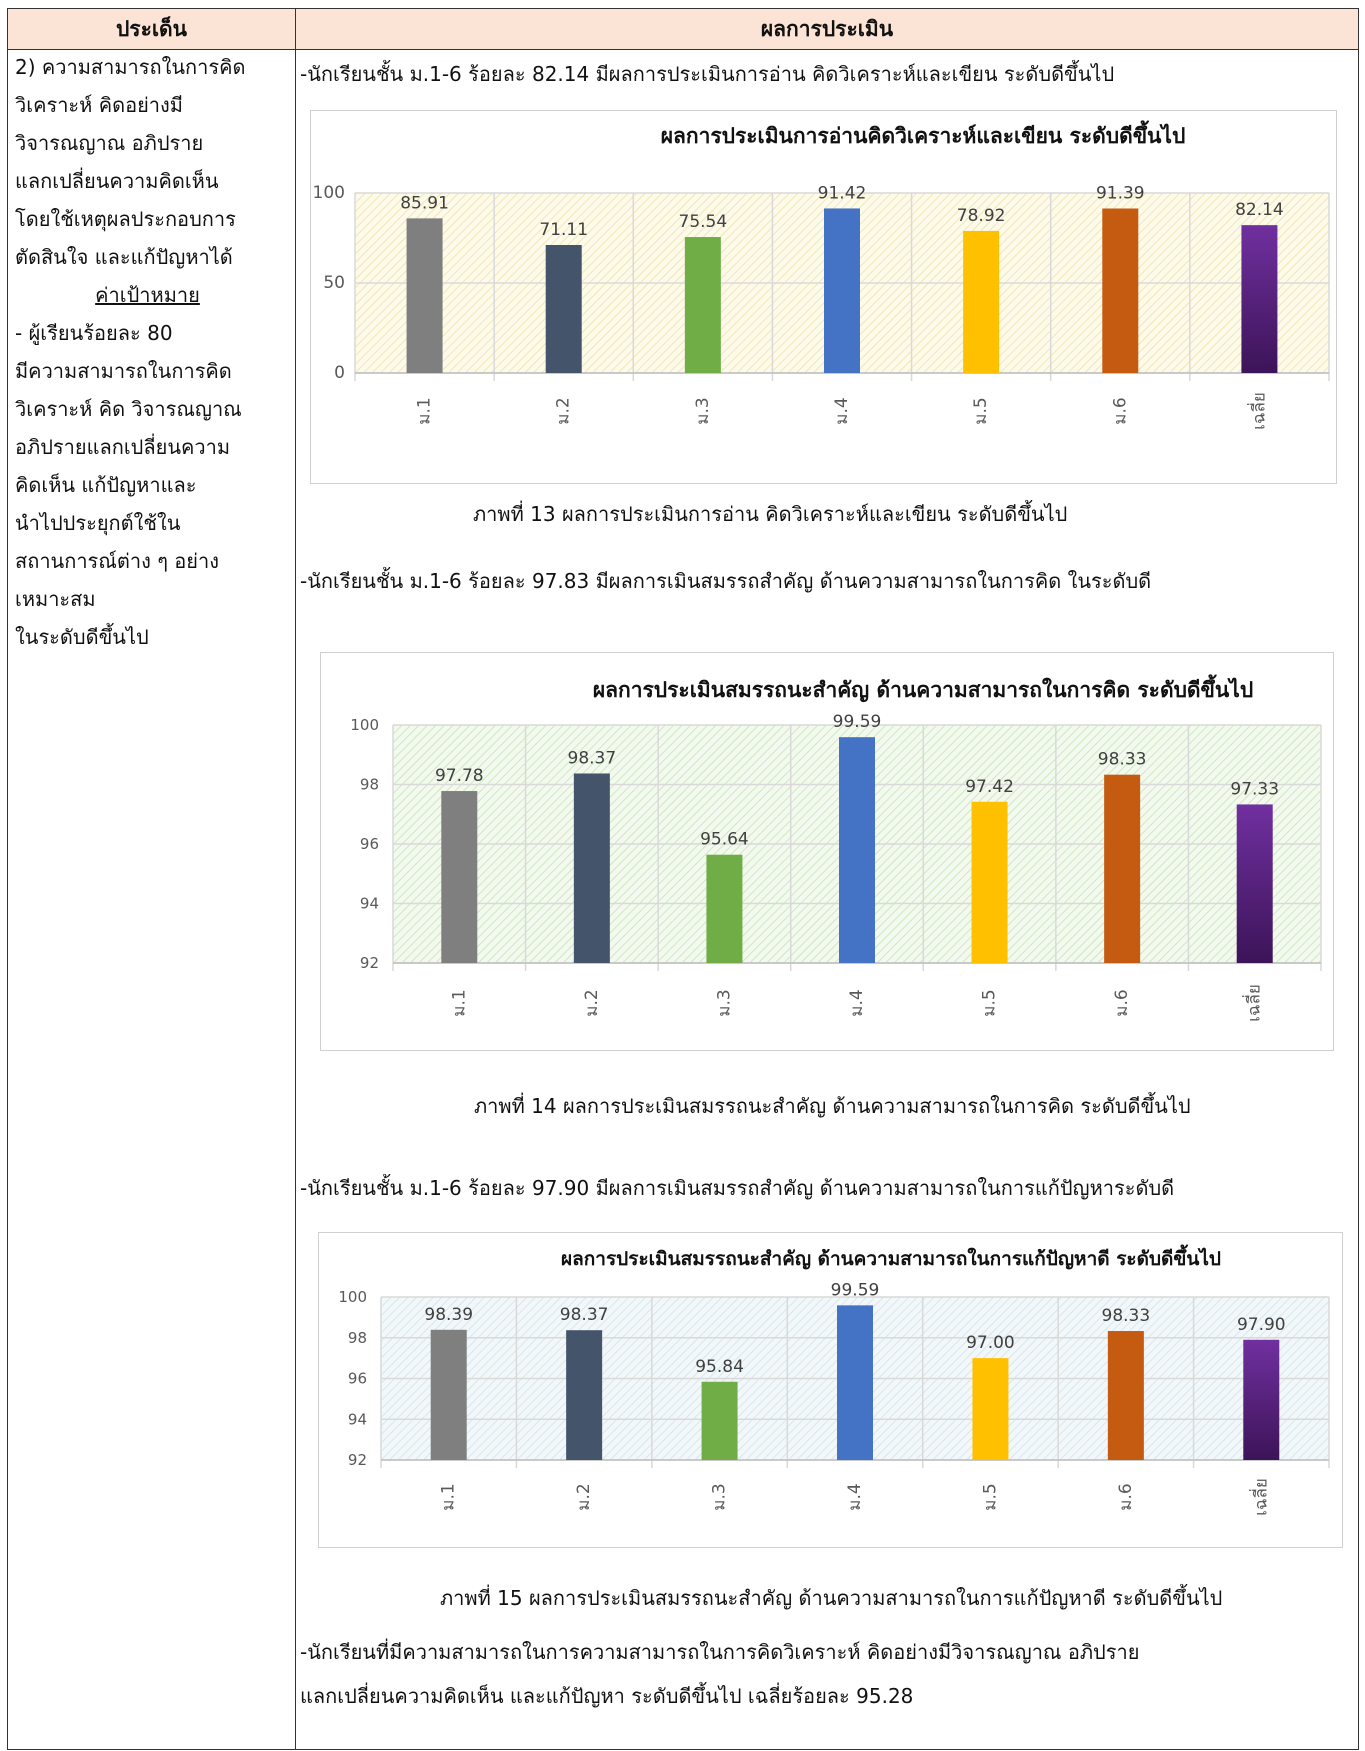 Image resolution: width=1365 pixels, height=1751 pixels. Describe the element at coordinates (424, 203) in the screenshot. I see `data-label: 85.91` at that location.